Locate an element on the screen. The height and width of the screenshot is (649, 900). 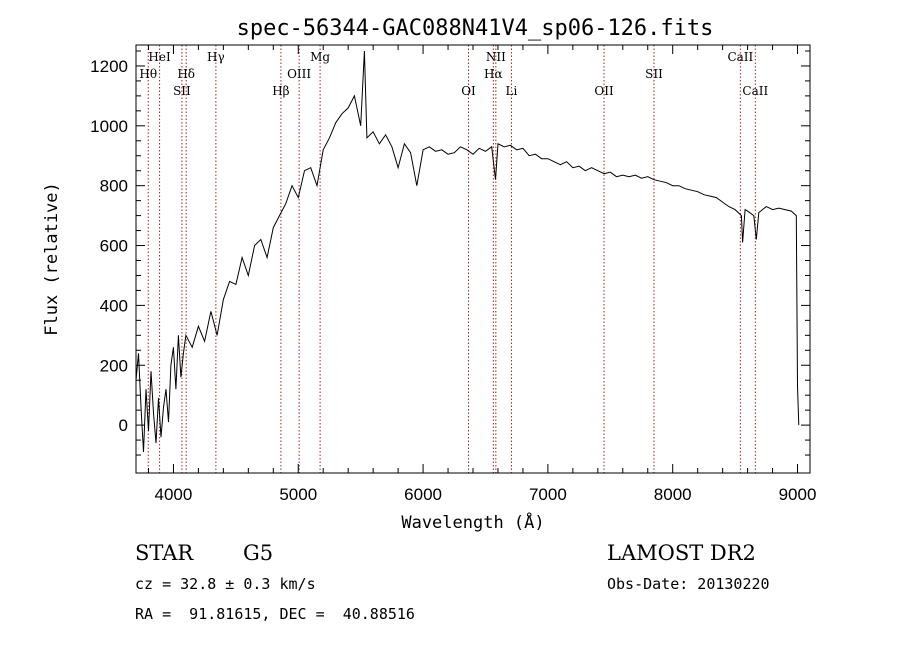
x-axis-label: Wavelength (Å) is located at coordinates (472, 522).